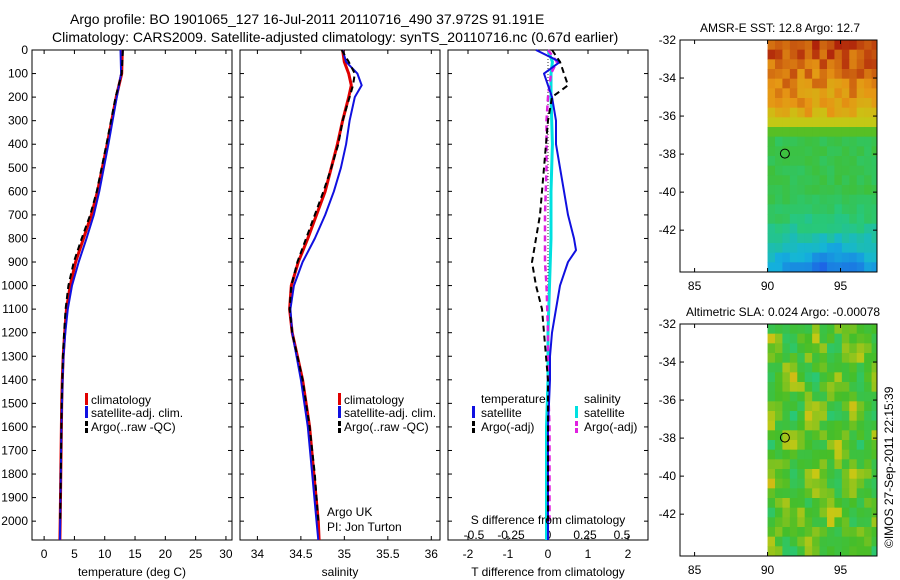 Image resolution: width=900 pixels, height=580 pixels. I want to click on map-y-tick-label: -36, so click(668, 116).